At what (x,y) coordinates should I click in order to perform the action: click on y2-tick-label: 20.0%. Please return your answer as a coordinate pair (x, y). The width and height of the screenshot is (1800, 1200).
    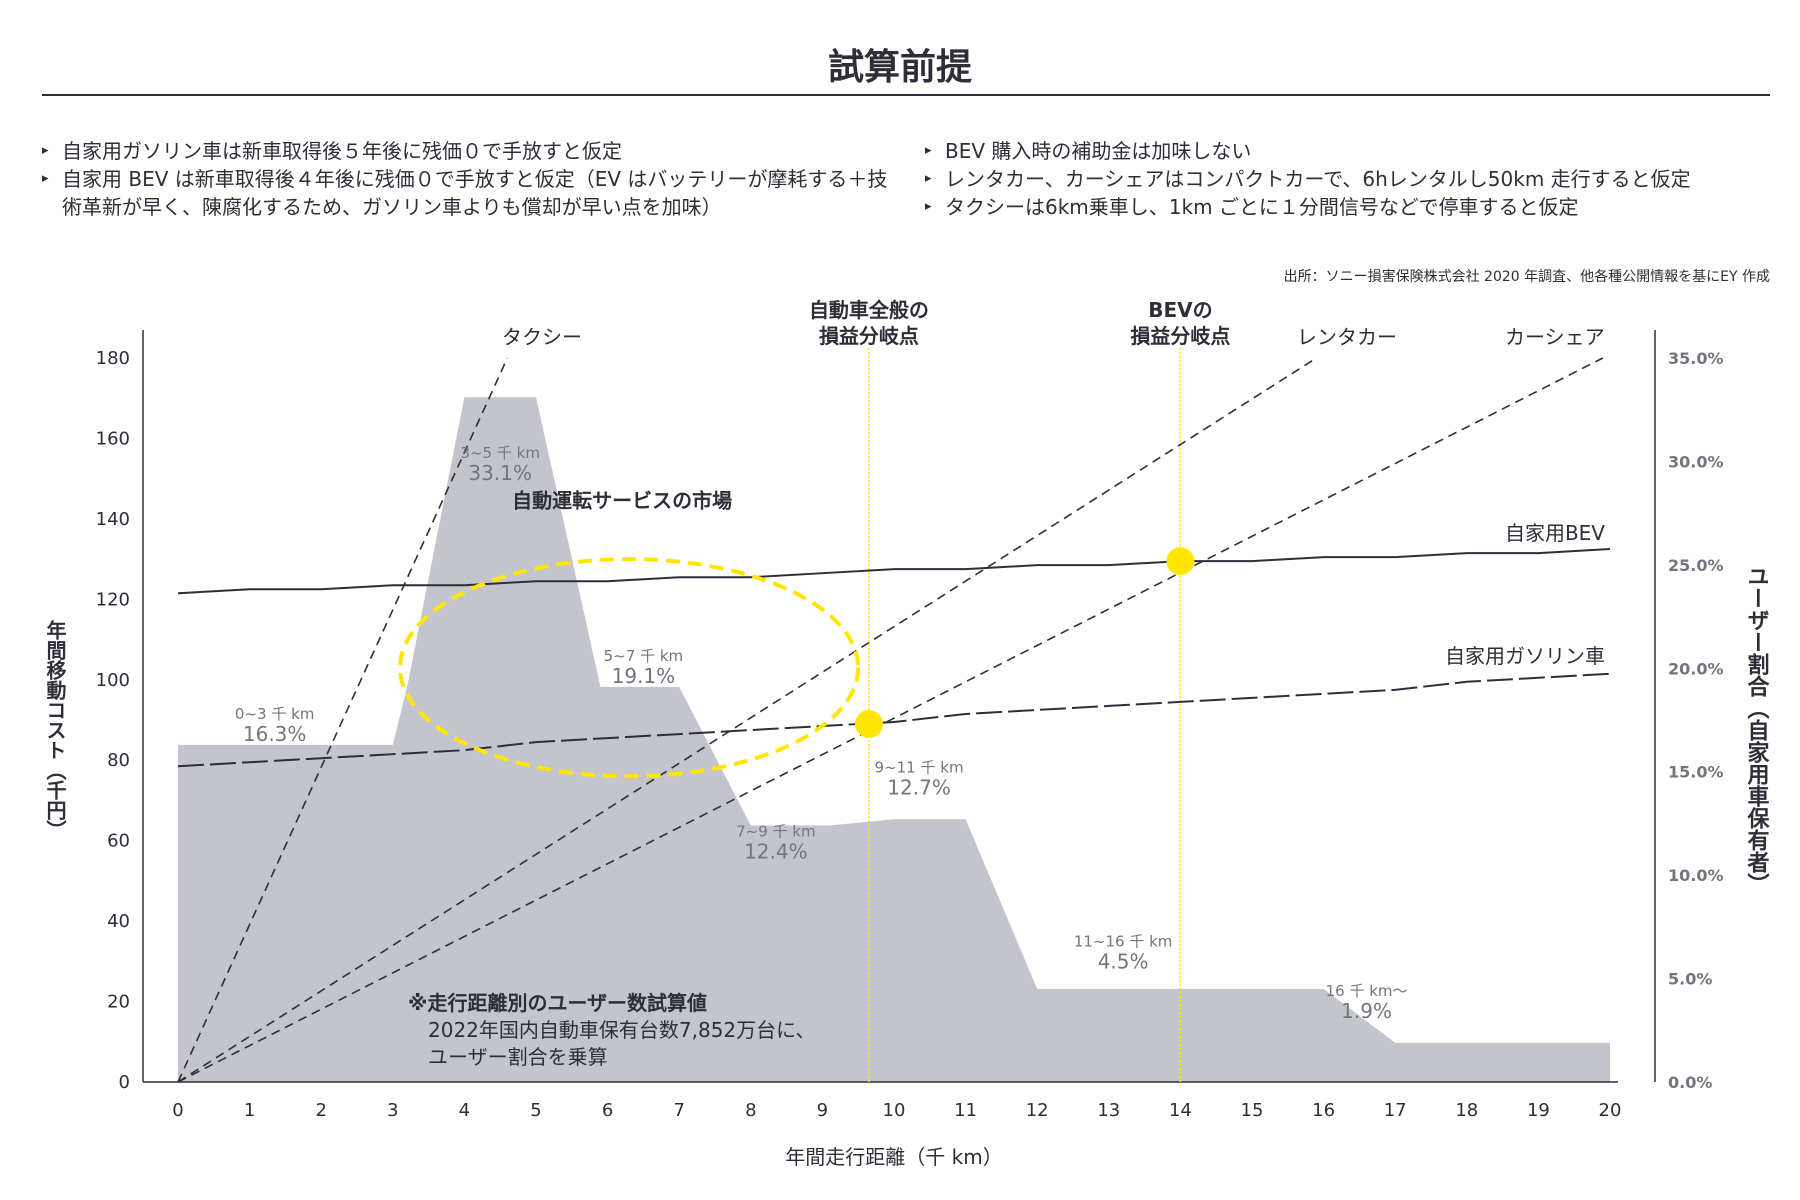
    Looking at the image, I should click on (1696, 668).